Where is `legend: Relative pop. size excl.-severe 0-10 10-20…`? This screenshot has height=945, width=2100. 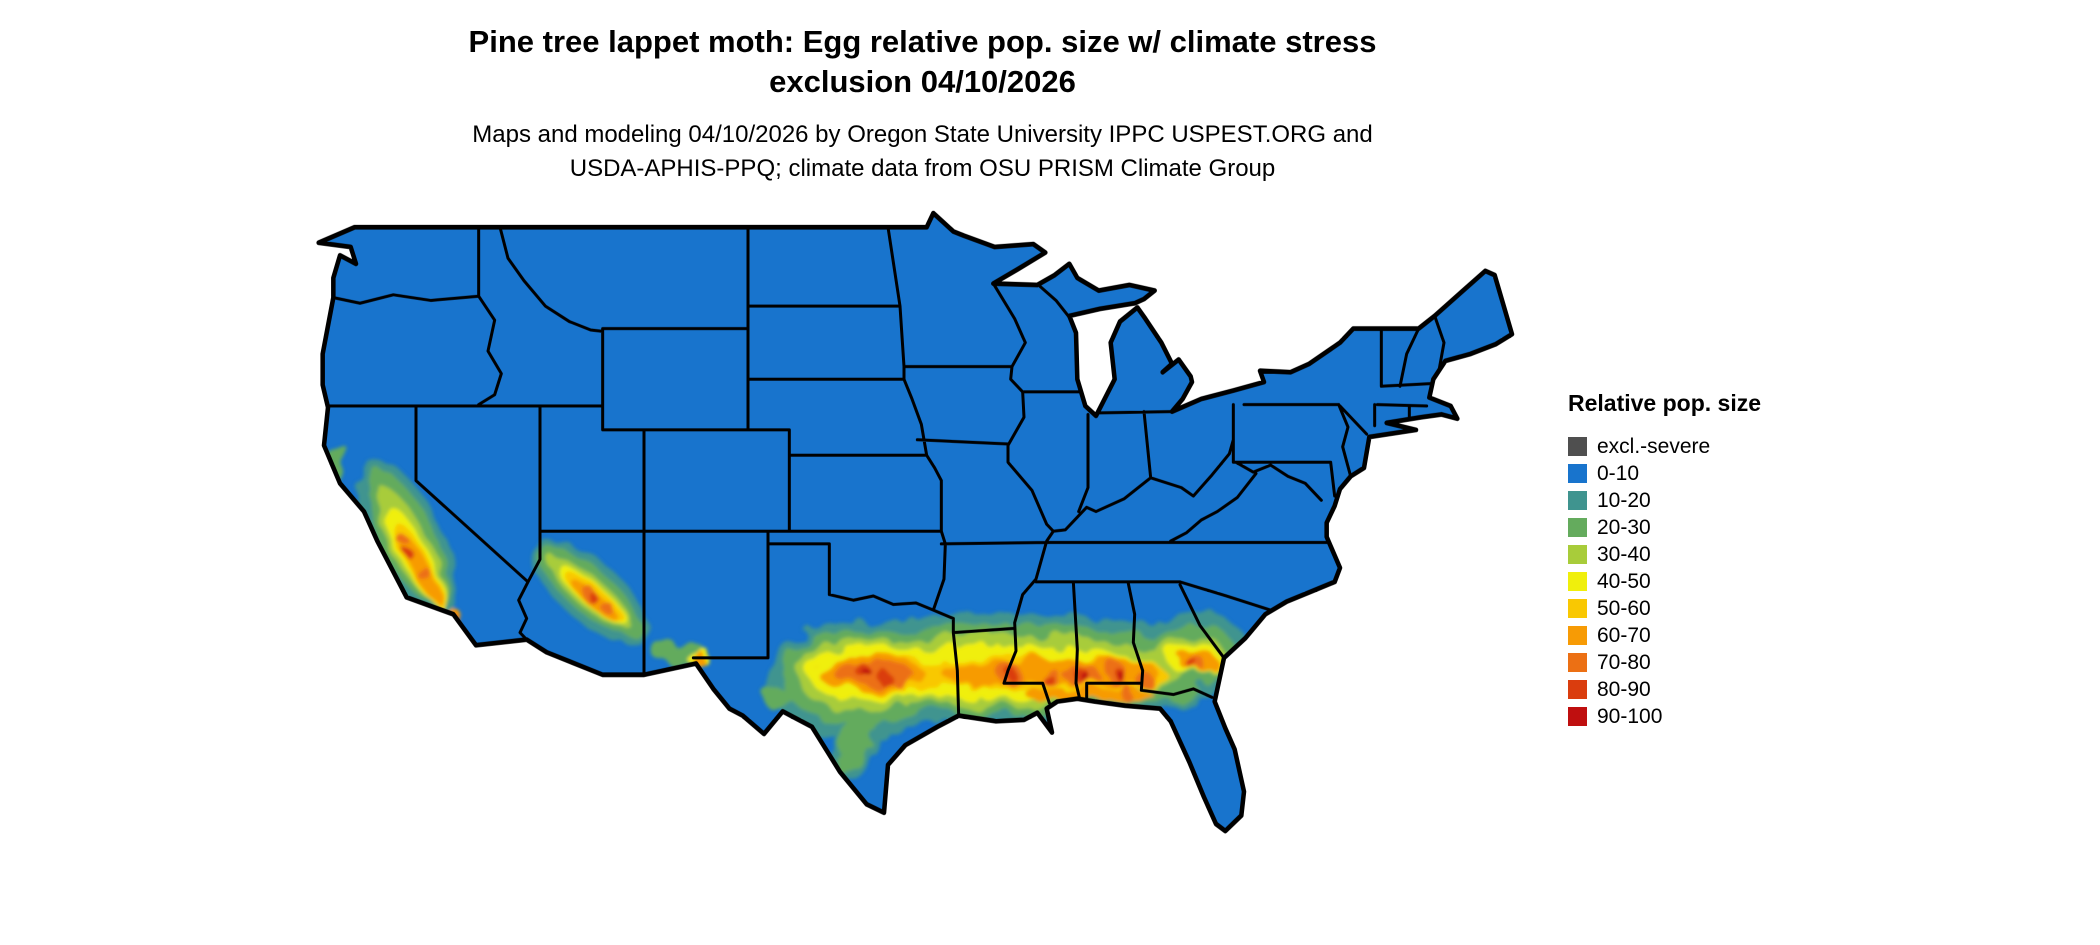 legend: Relative pop. size excl.-severe 0-10 10-20… is located at coordinates (1718, 560).